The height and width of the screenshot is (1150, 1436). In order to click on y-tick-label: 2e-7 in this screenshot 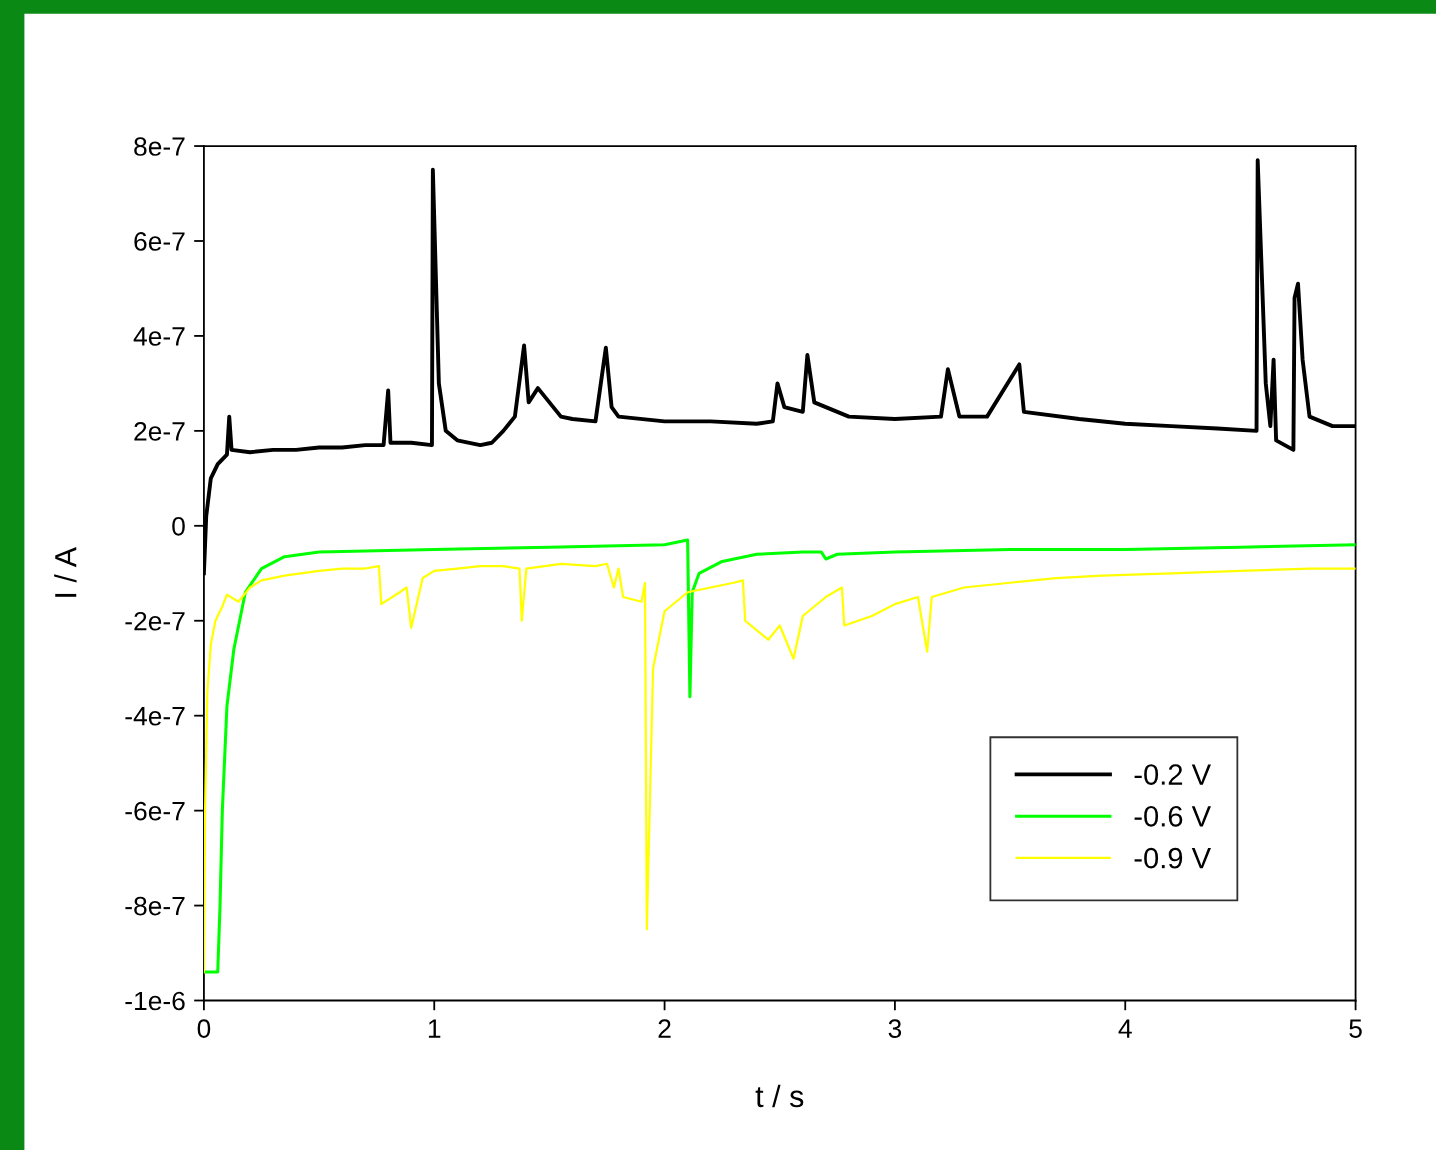, I will do `click(159, 431)`.